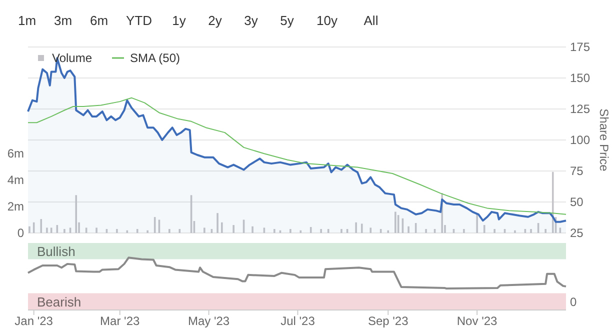  Describe the element at coordinates (99, 20) in the screenshot. I see `text: 6m` at that location.